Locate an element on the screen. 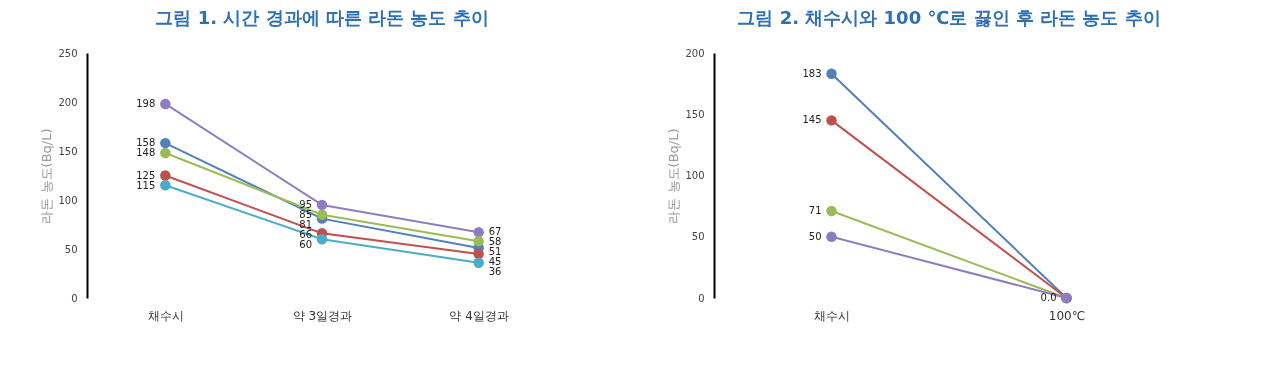 This screenshot has width=1265, height=386. data-label: 148 is located at coordinates (146, 153).